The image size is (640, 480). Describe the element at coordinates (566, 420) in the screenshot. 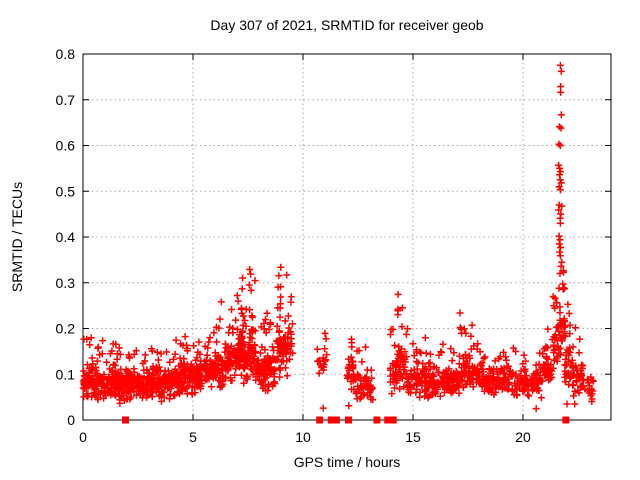

I see `zero-data-point` at that location.